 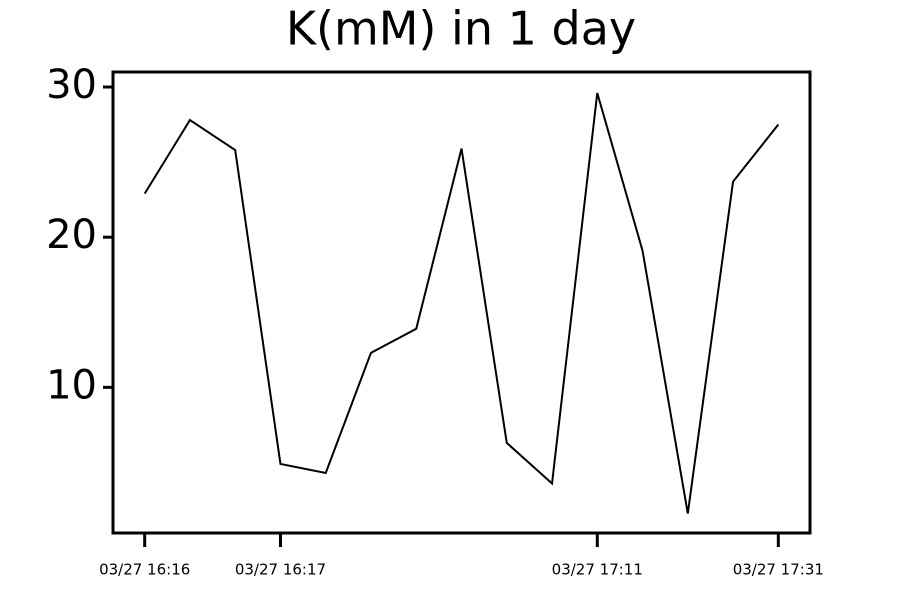 What do you see at coordinates (144, 570) in the screenshot?
I see `x-tick-label: 03/27 16:16` at bounding box center [144, 570].